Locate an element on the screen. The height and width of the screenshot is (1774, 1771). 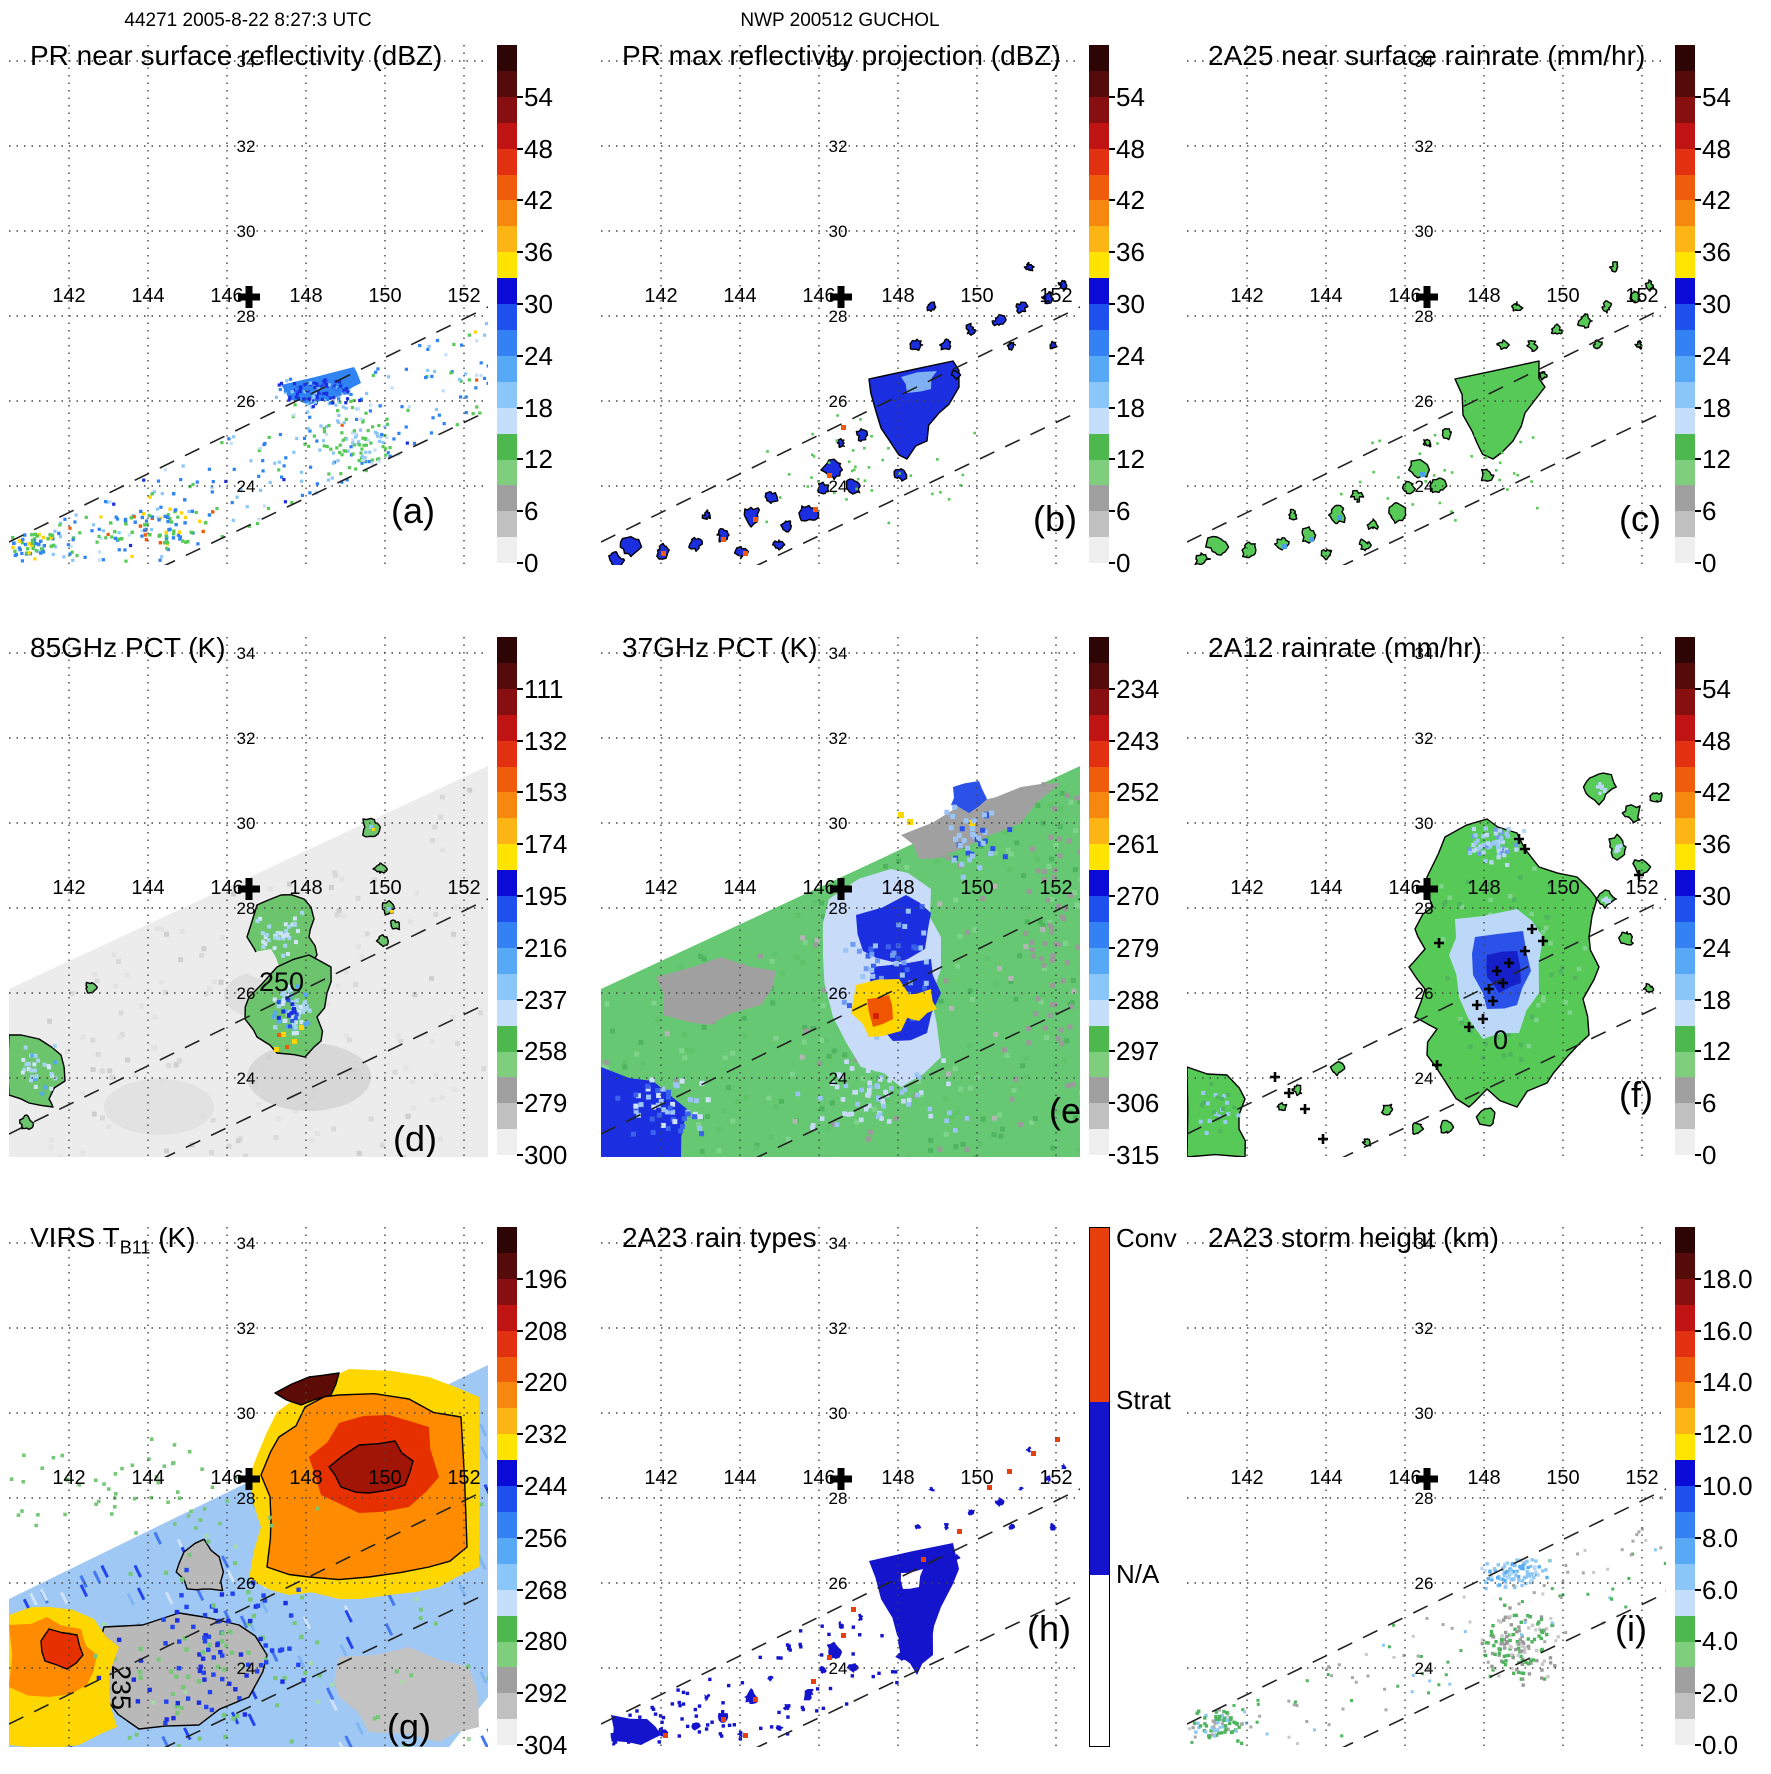
colorbar-tick-label: 12.0 is located at coordinates (1727, 1434).